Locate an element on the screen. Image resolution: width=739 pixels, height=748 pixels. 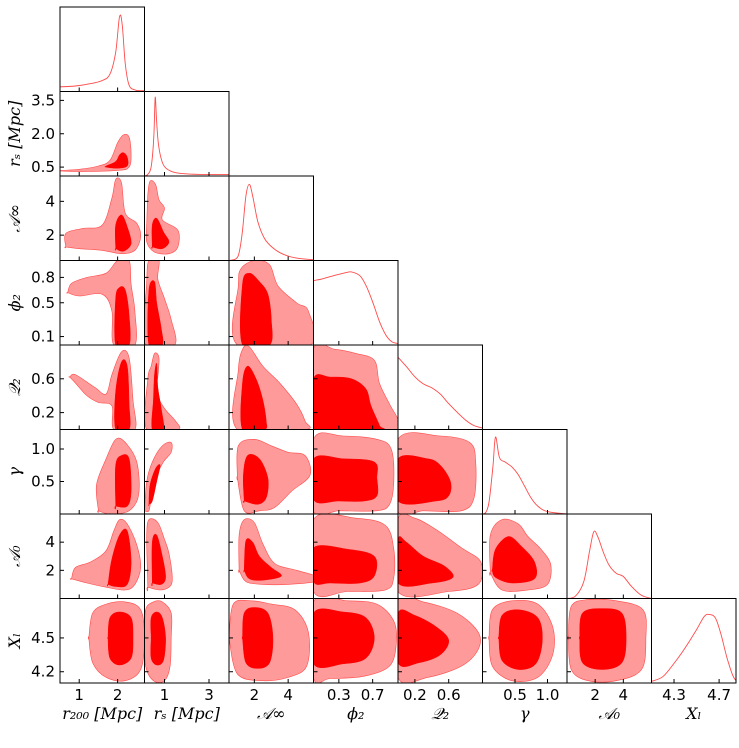
ytick-label-Q2: 0.2 is located at coordinates (43, 413).